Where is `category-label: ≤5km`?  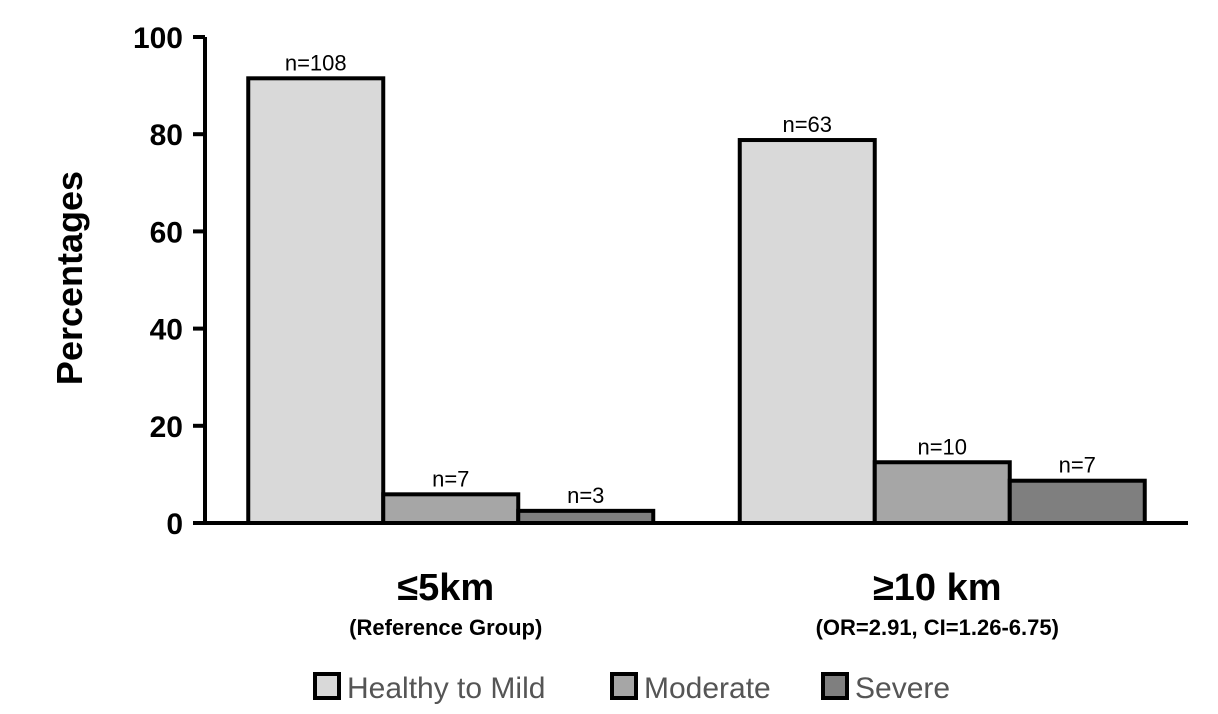
category-label: ≤5km is located at coordinates (445, 588).